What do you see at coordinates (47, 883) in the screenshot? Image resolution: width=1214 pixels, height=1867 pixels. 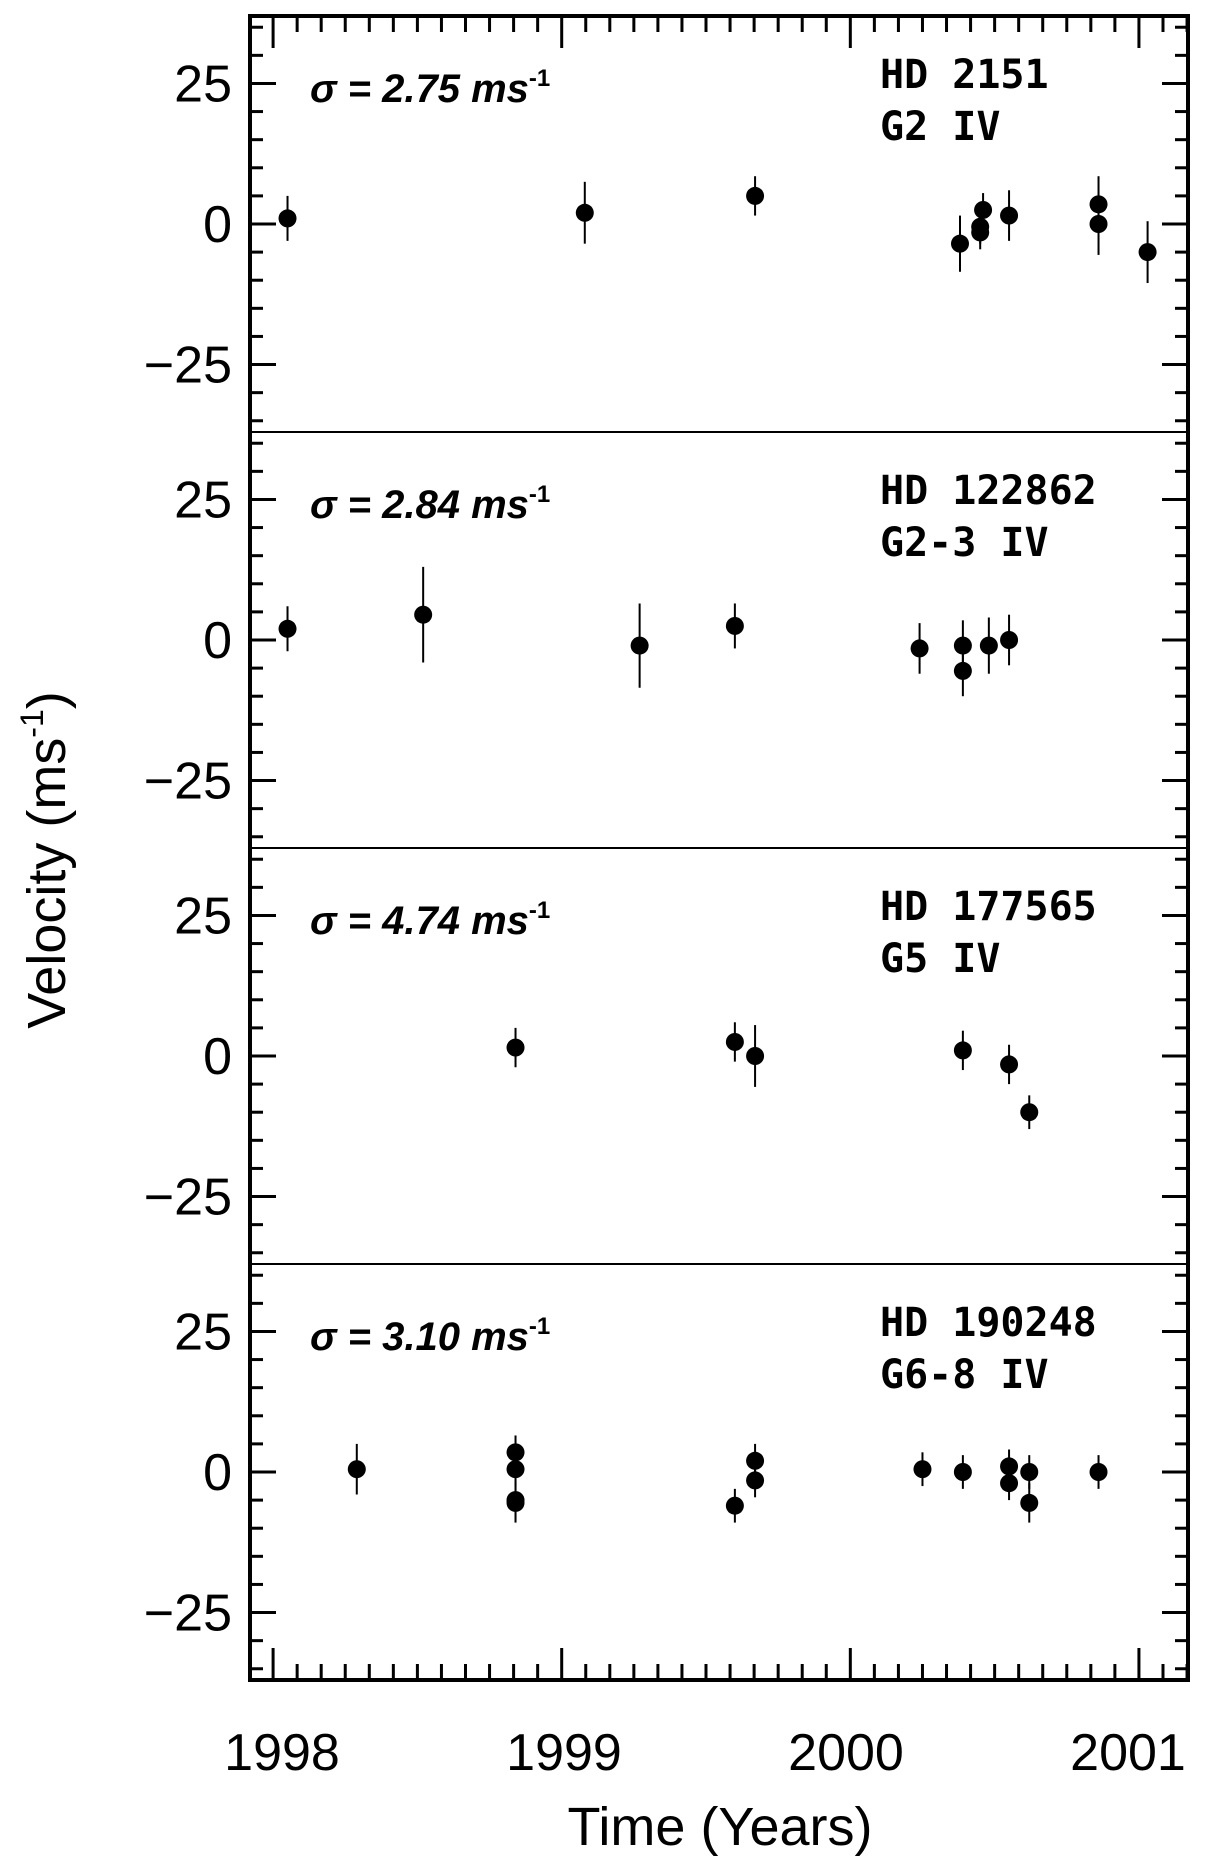 I see `y-axis-label-main: Velocity (ms` at bounding box center [47, 883].